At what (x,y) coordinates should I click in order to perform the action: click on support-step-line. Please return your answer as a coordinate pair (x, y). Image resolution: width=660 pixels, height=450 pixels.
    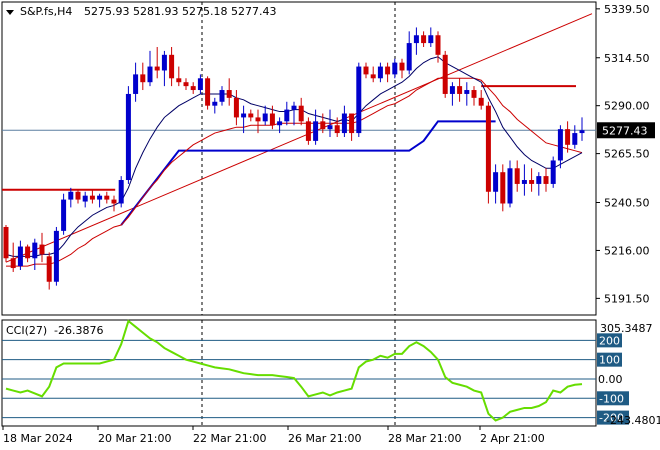
    Looking at the image, I should click on (308, 173).